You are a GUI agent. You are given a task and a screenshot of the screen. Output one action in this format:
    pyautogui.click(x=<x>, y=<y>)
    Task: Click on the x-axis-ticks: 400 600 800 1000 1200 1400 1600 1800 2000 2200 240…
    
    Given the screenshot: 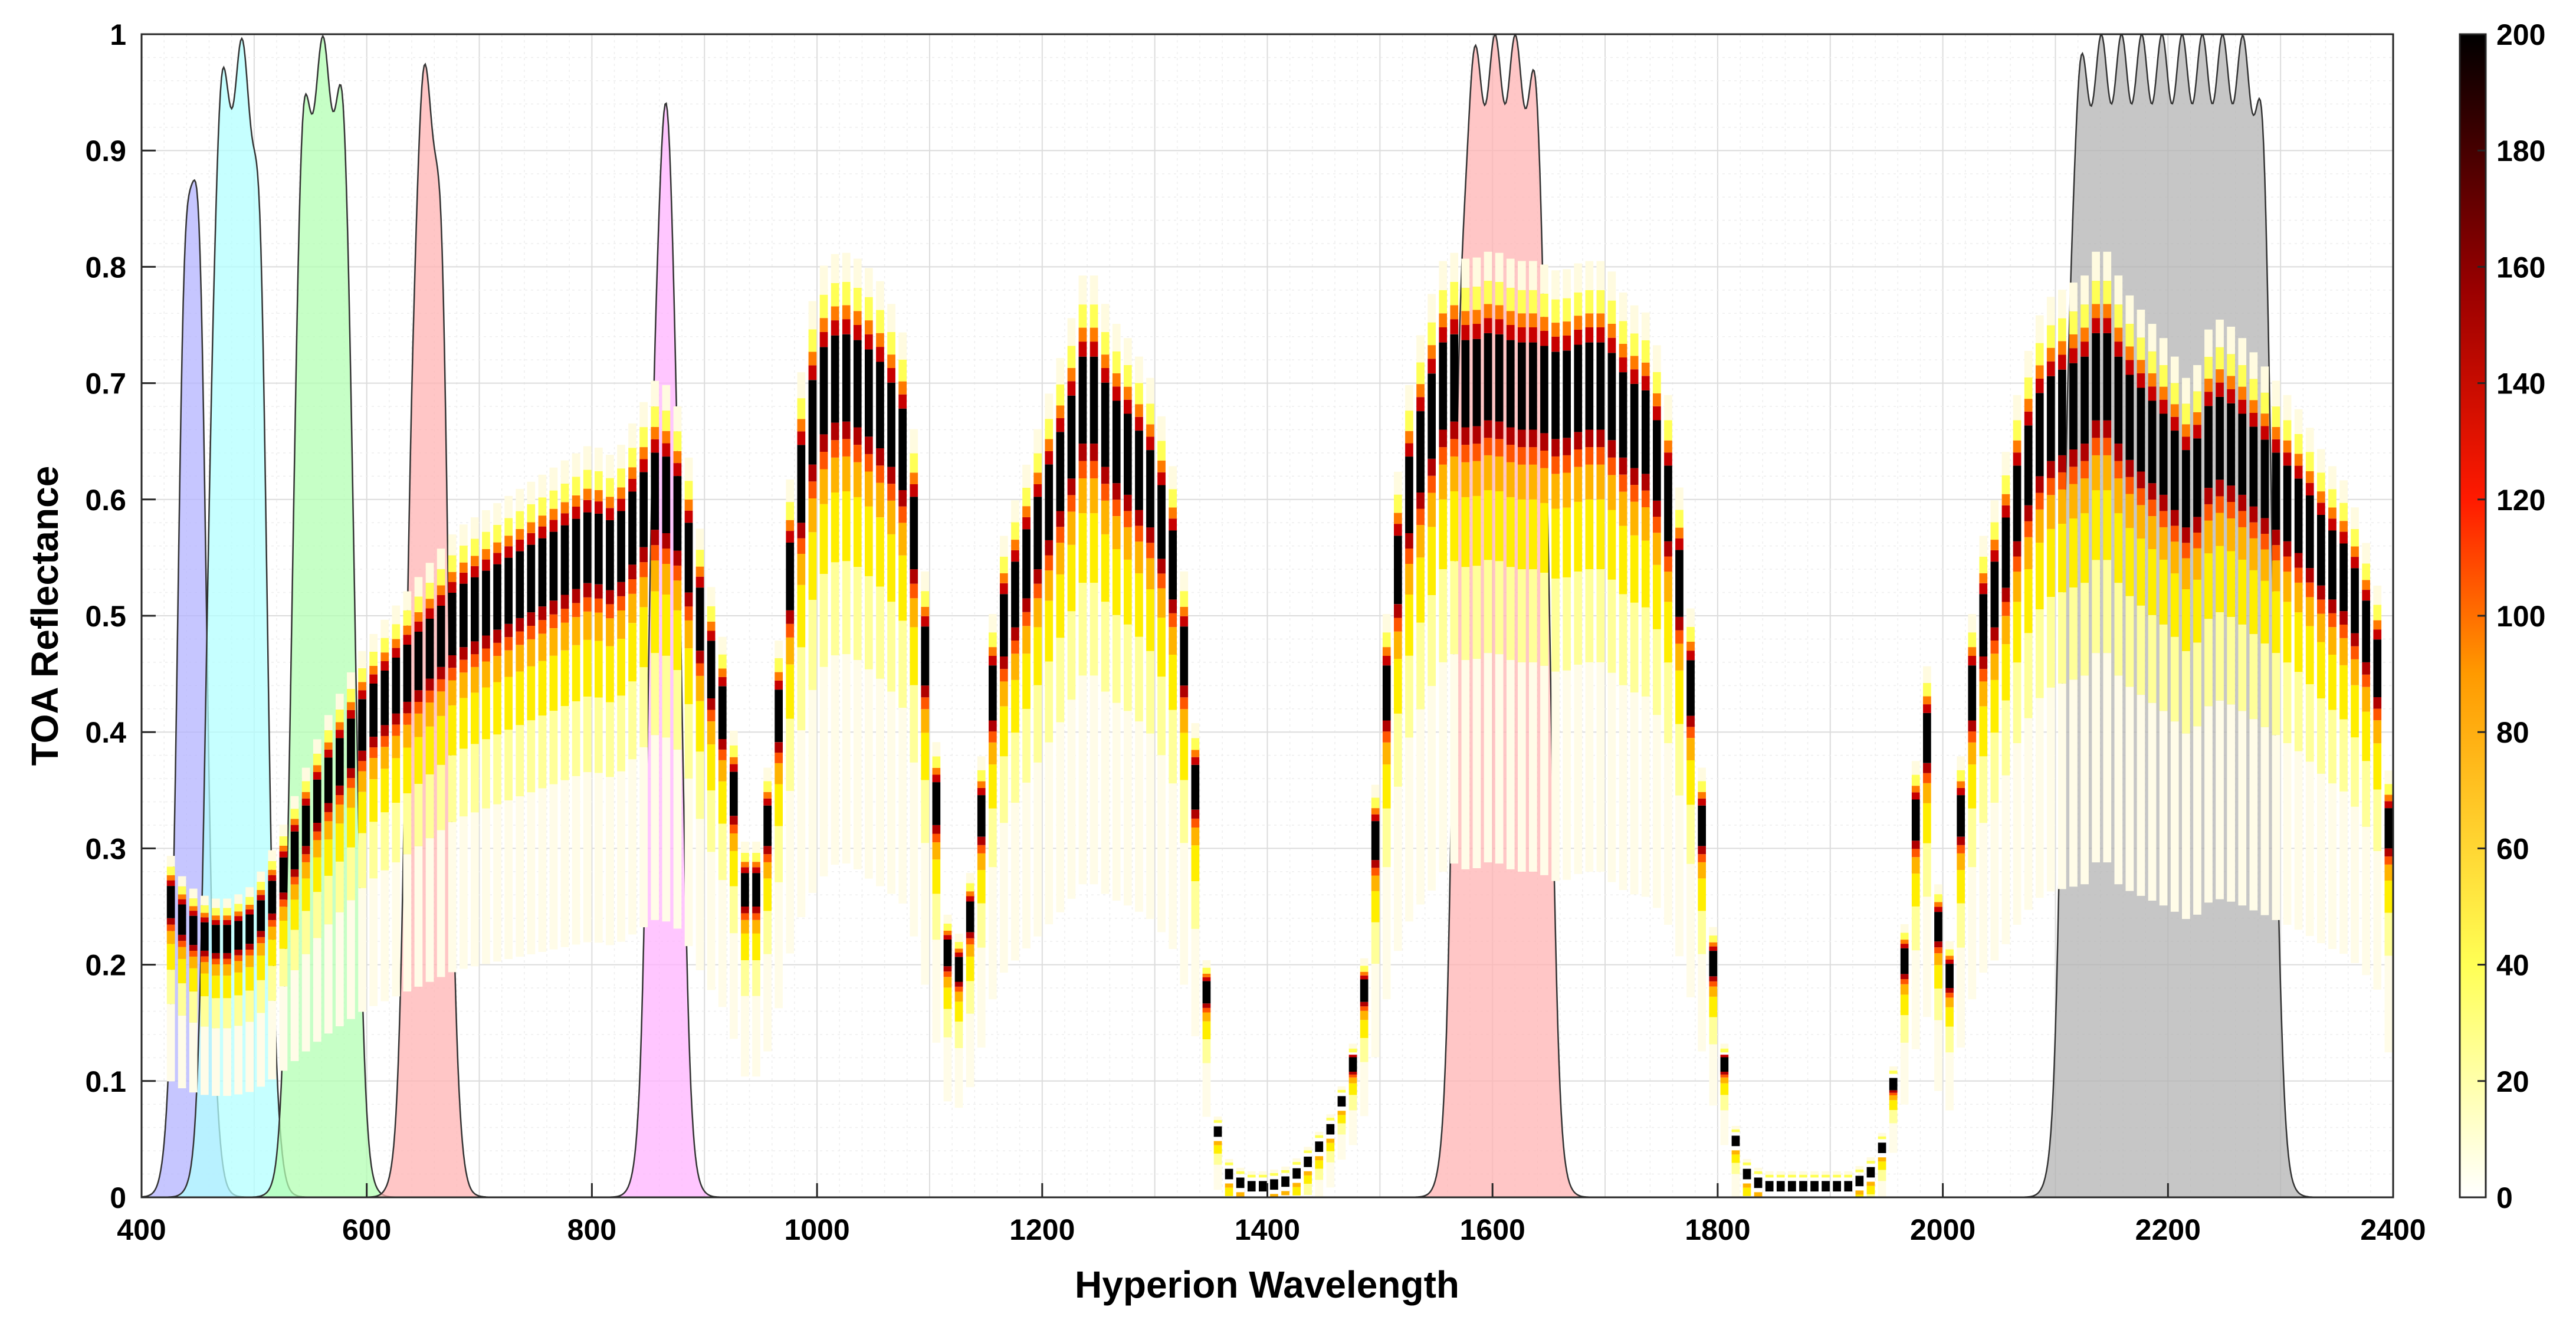 What is the action you would take?
    pyautogui.click(x=1271, y=1214)
    